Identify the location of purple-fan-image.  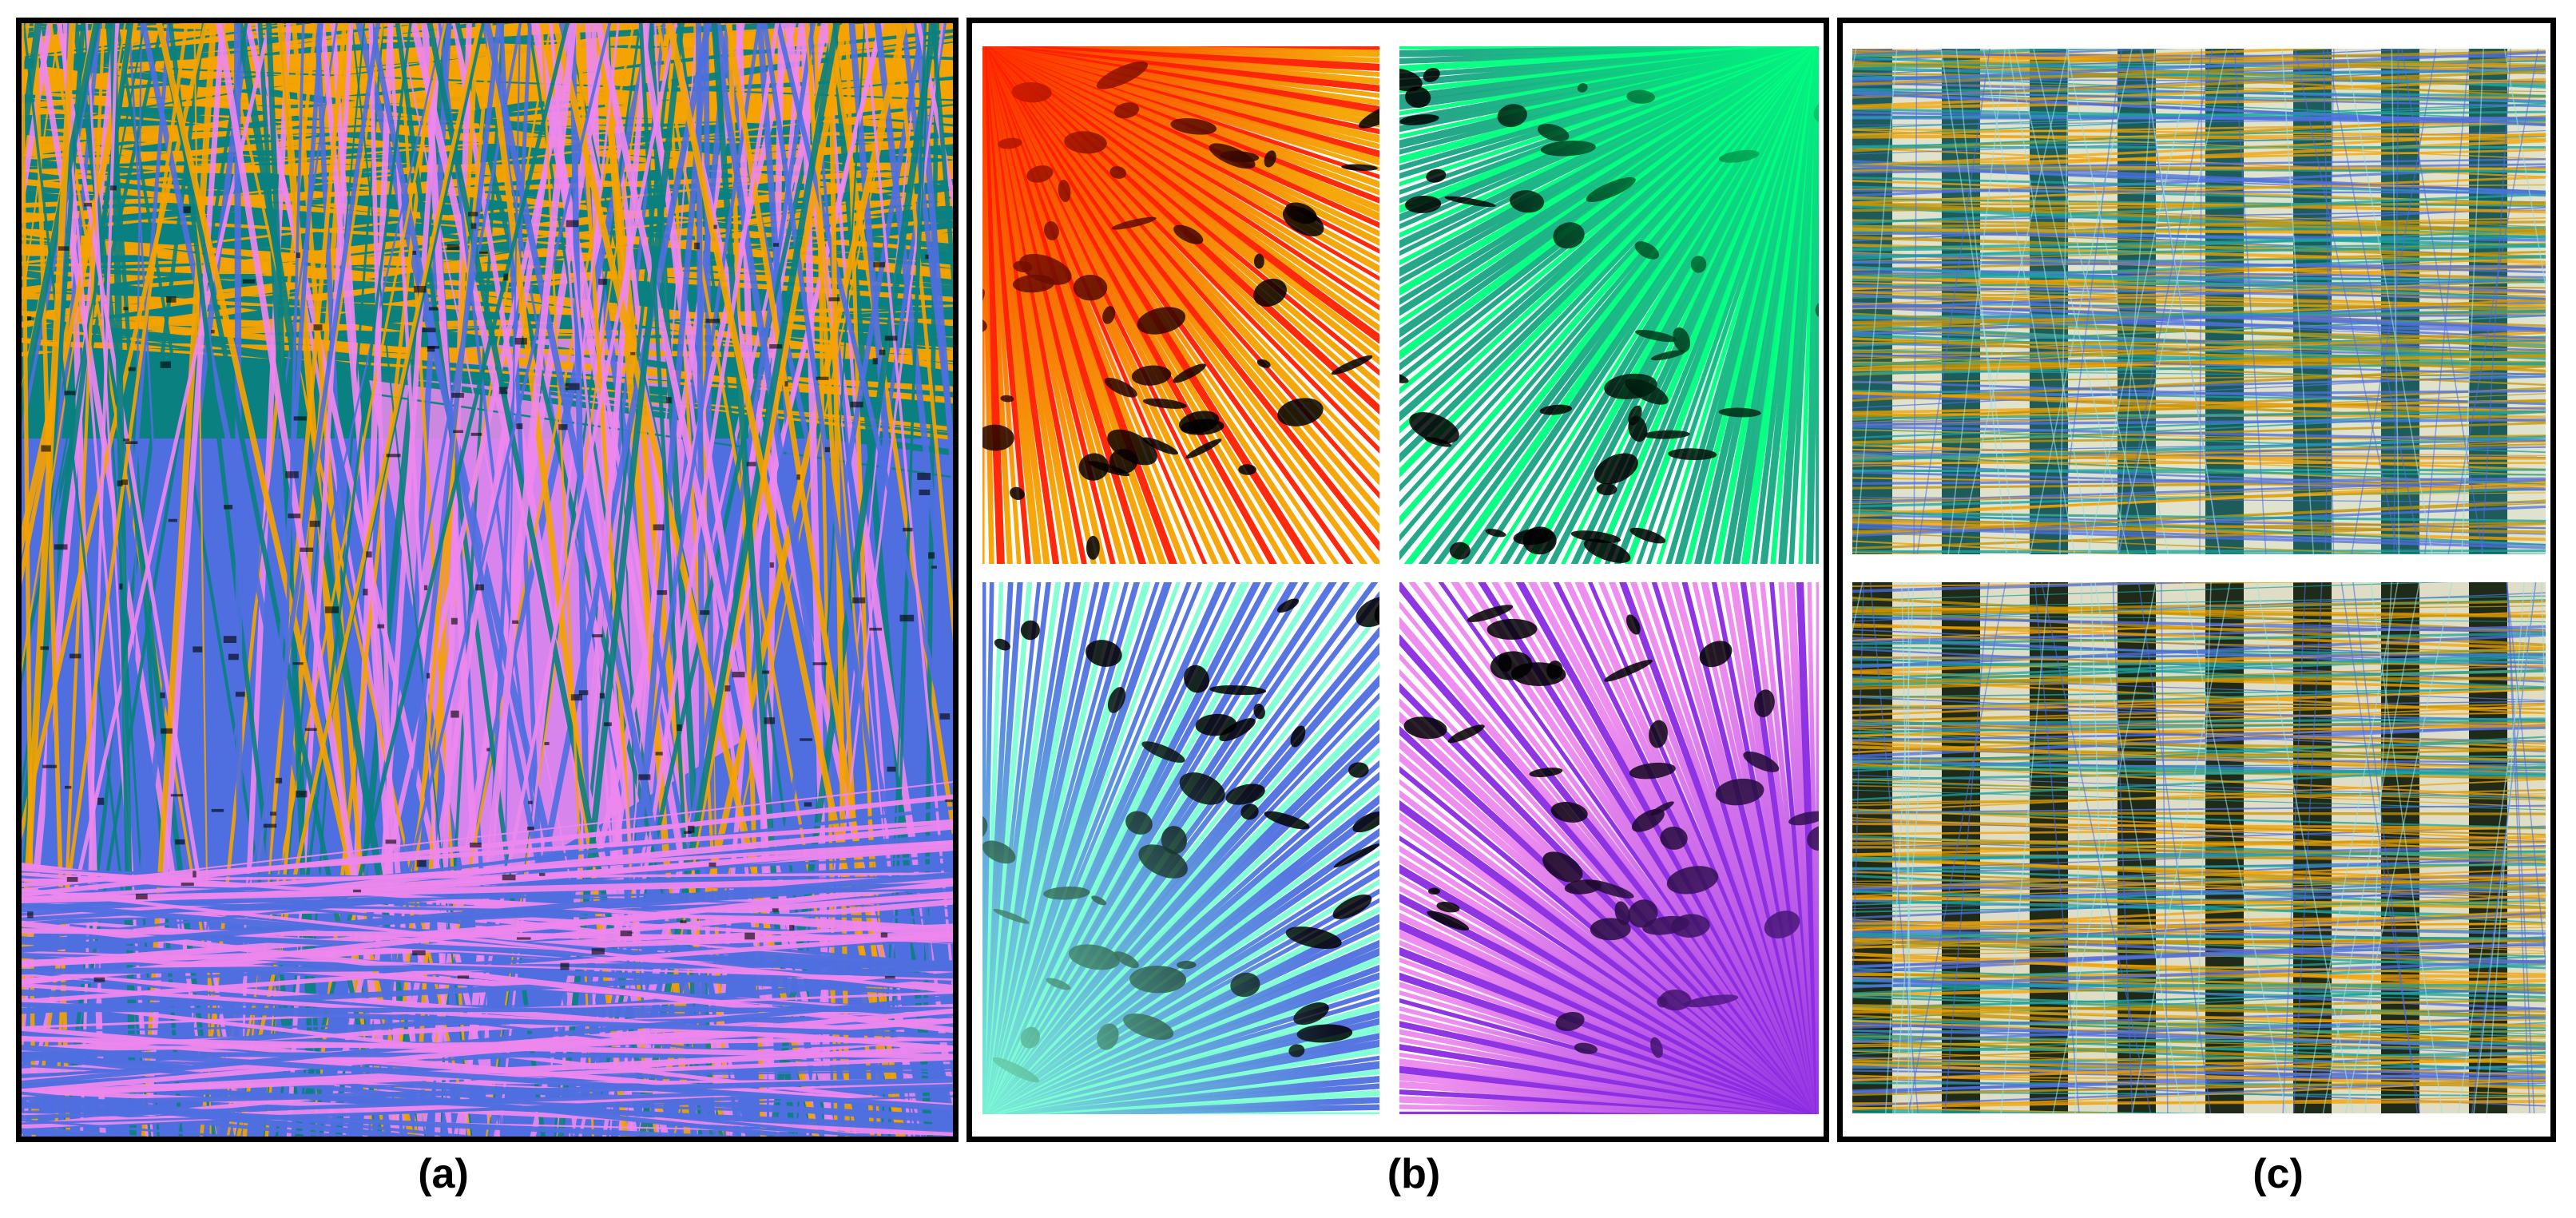
(1609, 848).